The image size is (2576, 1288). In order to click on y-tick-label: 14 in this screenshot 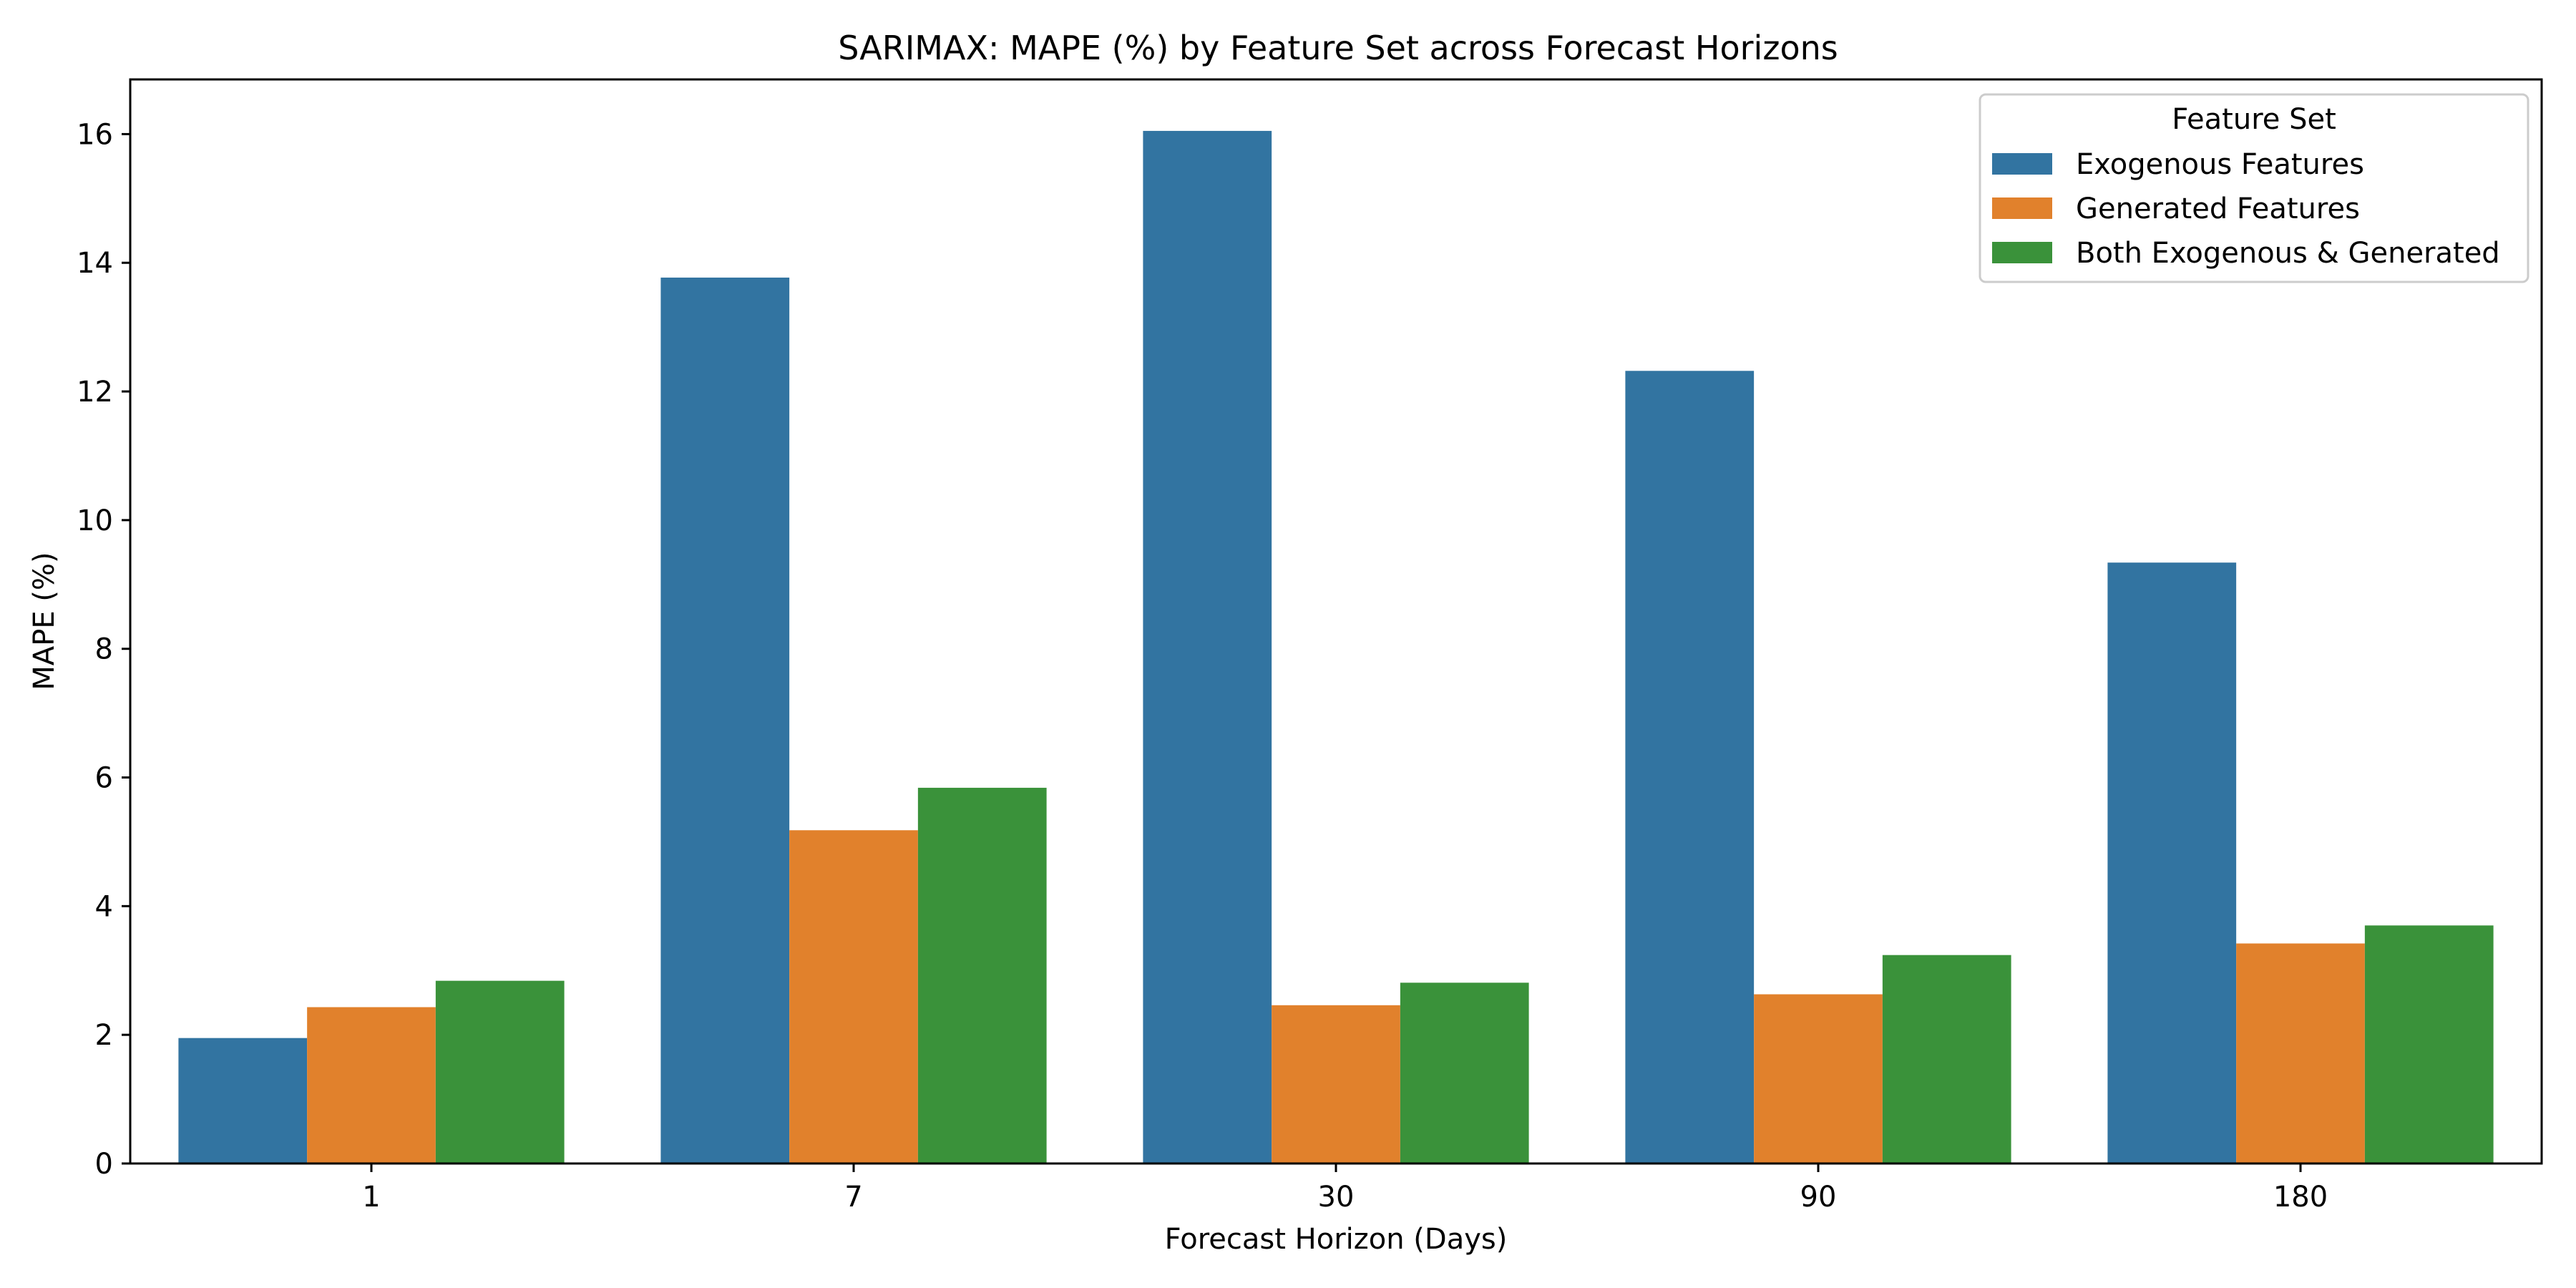, I will do `click(95, 263)`.